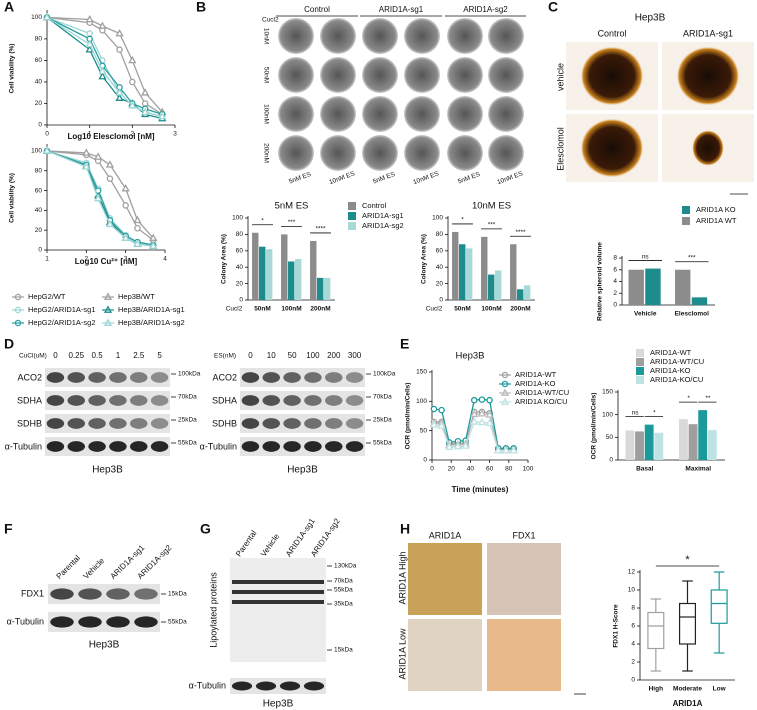  What do you see at coordinates (320, 309) in the screenshot?
I see `x-tick-label: 200nM` at bounding box center [320, 309].